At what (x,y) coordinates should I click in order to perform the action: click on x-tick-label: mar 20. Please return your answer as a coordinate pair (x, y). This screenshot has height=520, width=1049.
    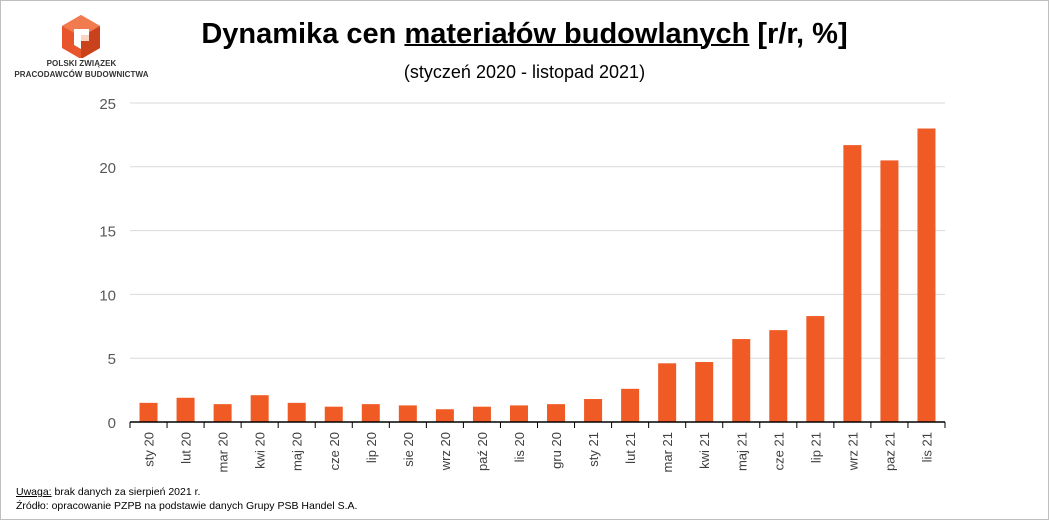
    Looking at the image, I should click on (223, 452).